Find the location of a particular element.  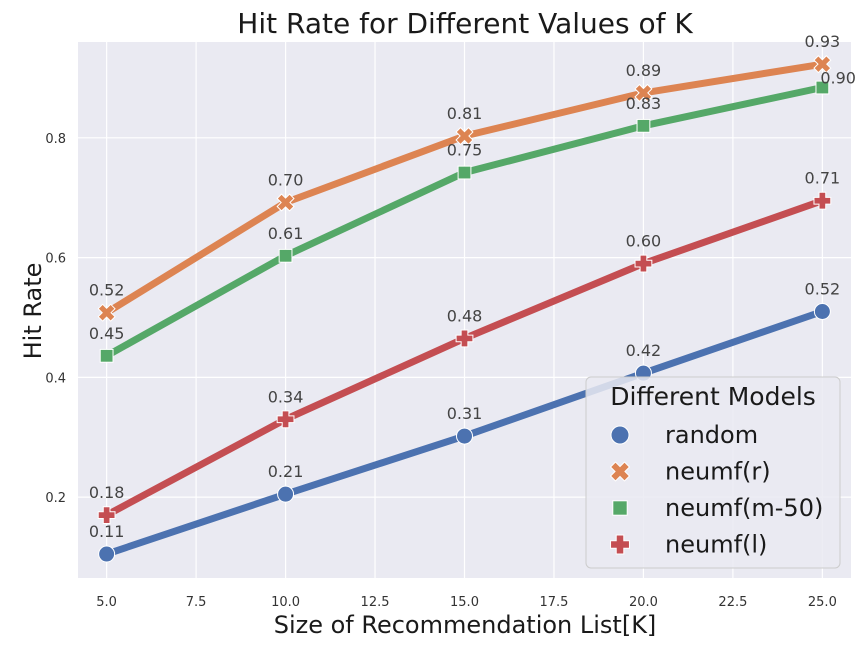

data-label-neumf-r: 0.89 is located at coordinates (644, 70).